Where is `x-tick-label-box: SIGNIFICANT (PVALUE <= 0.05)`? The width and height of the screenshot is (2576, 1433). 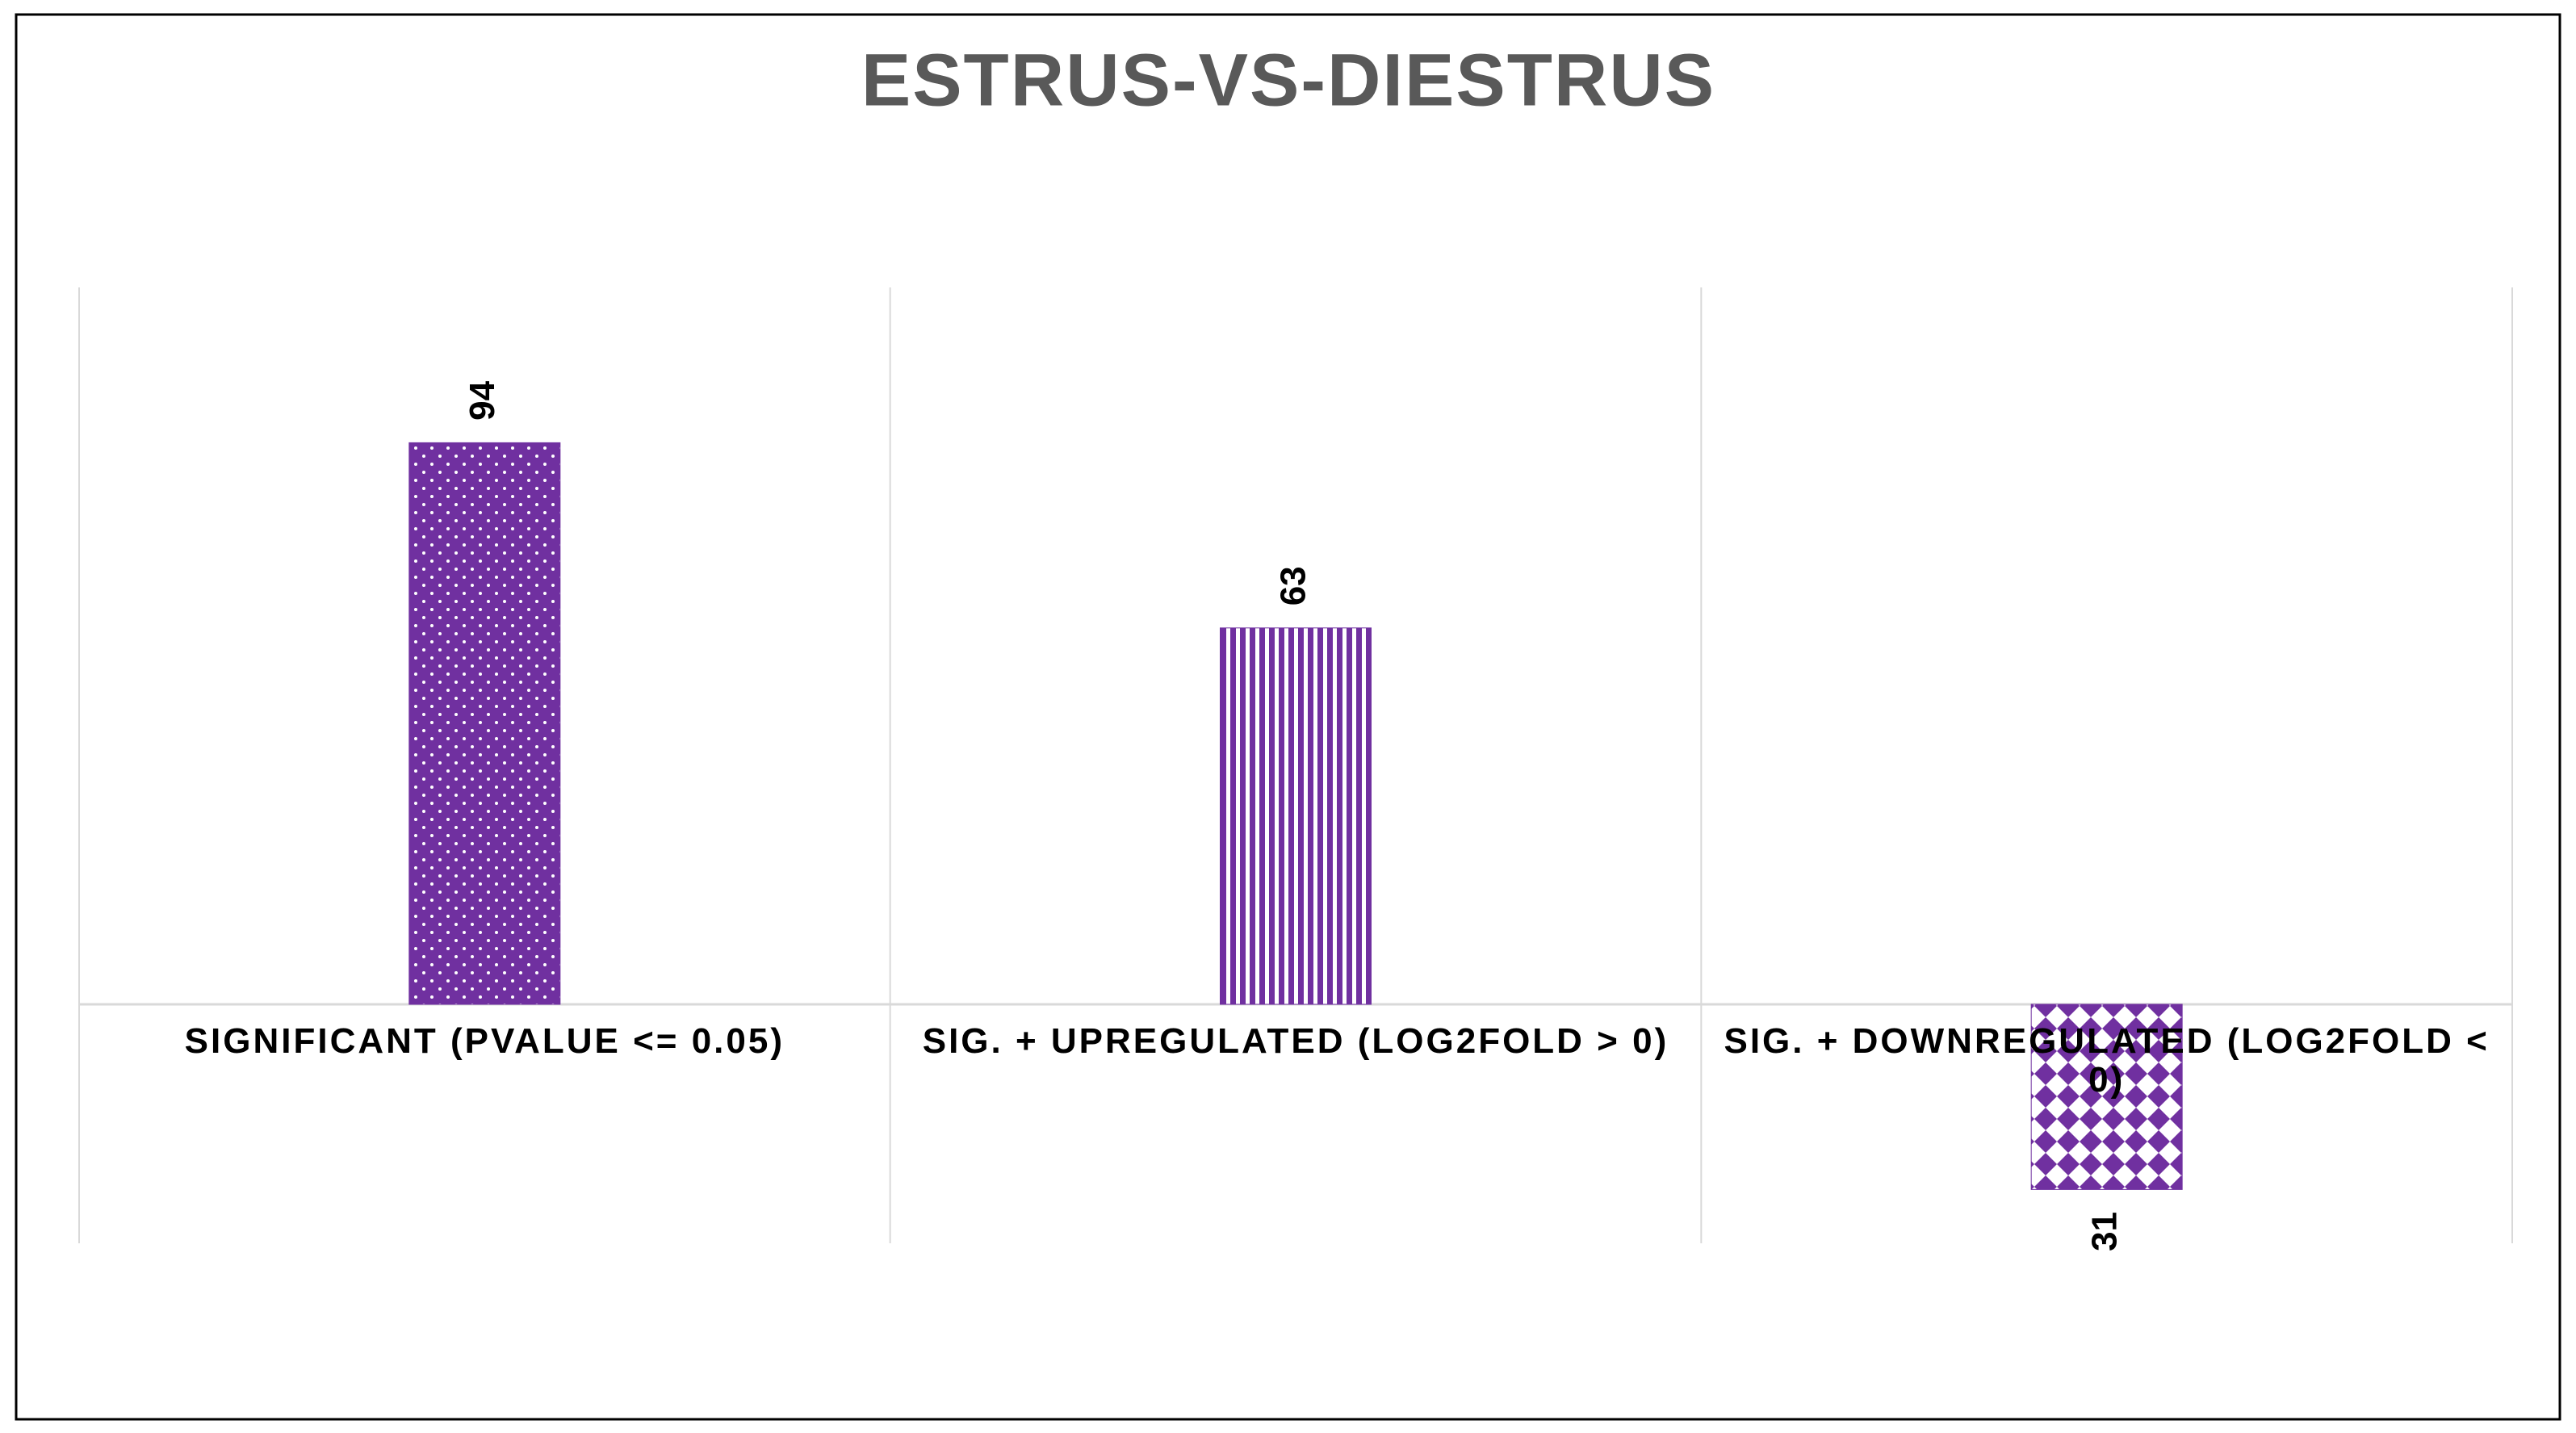 x-tick-label-box: SIGNIFICANT (PVALUE <= 0.05) is located at coordinates (484, 1041).